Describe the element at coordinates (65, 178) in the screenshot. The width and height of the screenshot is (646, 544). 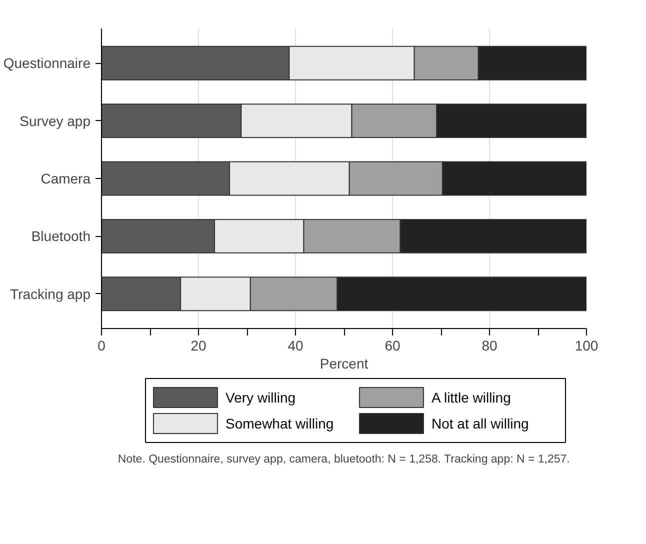
I see `y-tick-label: Camera` at that location.